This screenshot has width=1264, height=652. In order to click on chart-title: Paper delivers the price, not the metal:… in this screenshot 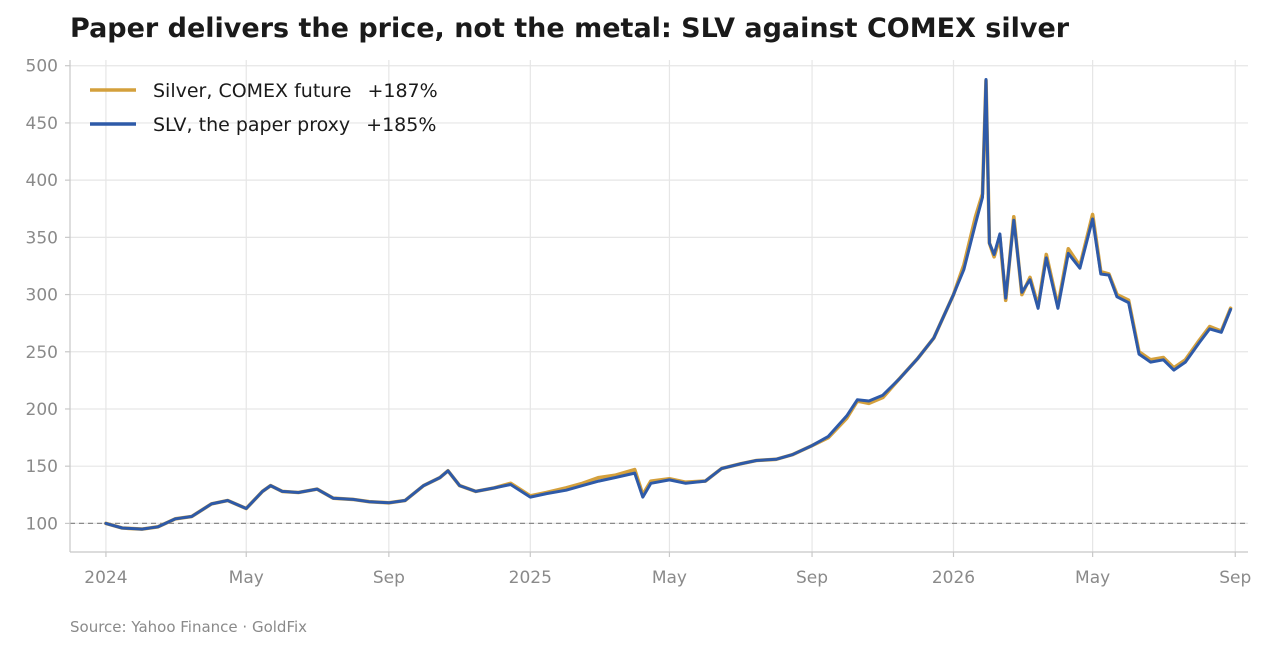, I will do `click(570, 28)`.